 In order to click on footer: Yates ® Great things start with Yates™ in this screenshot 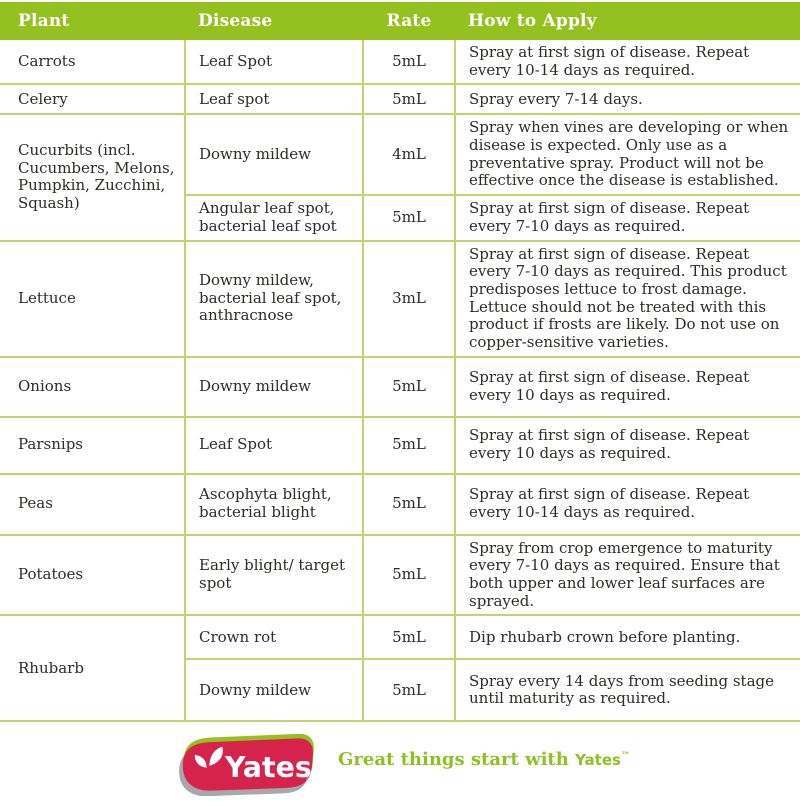, I will do `click(400, 759)`.